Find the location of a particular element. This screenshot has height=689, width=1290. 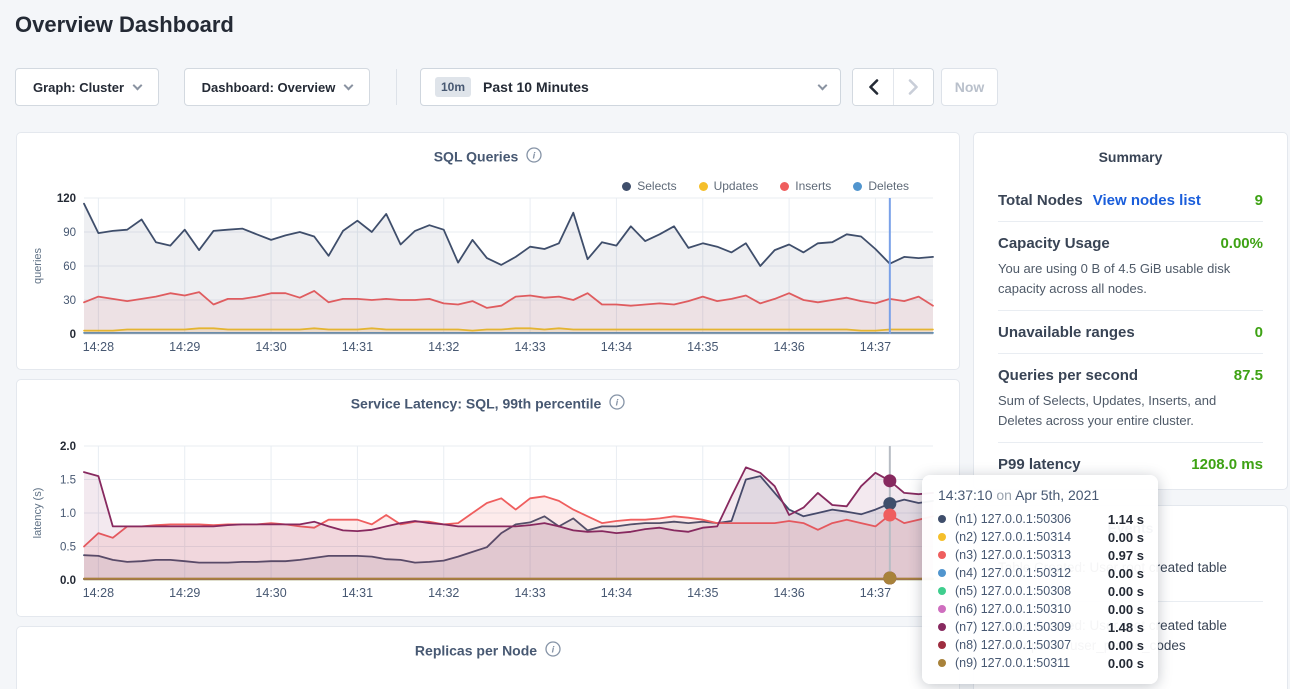

tooltip-node-row: (n3) 127.0.0.1:50313 0.97 s is located at coordinates (1041, 555).